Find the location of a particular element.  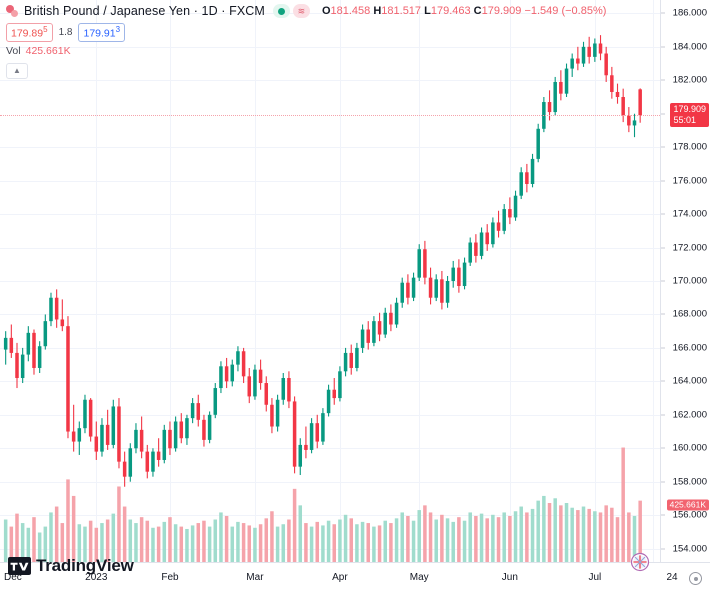

volume-legend-row: Vol 425.661K is located at coordinates (306, 52).